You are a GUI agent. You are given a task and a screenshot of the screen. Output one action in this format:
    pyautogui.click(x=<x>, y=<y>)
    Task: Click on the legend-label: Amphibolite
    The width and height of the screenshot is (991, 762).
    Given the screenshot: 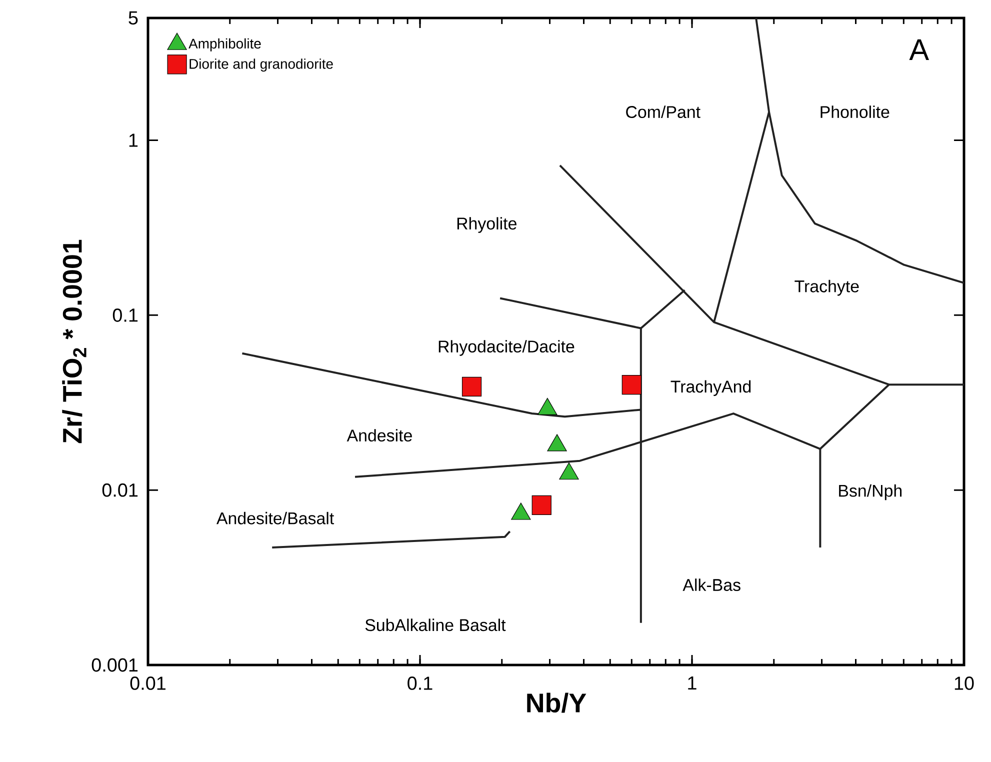 What is the action you would take?
    pyautogui.click(x=224, y=45)
    